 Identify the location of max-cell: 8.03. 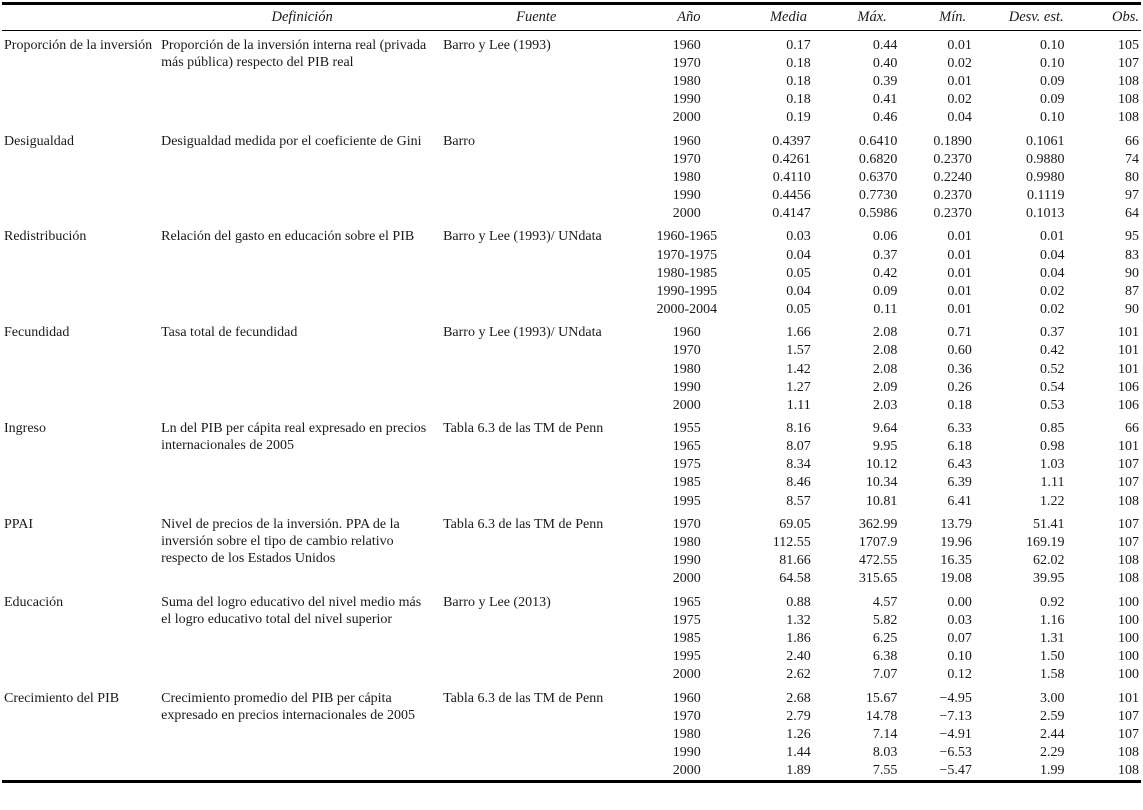
(885, 753).